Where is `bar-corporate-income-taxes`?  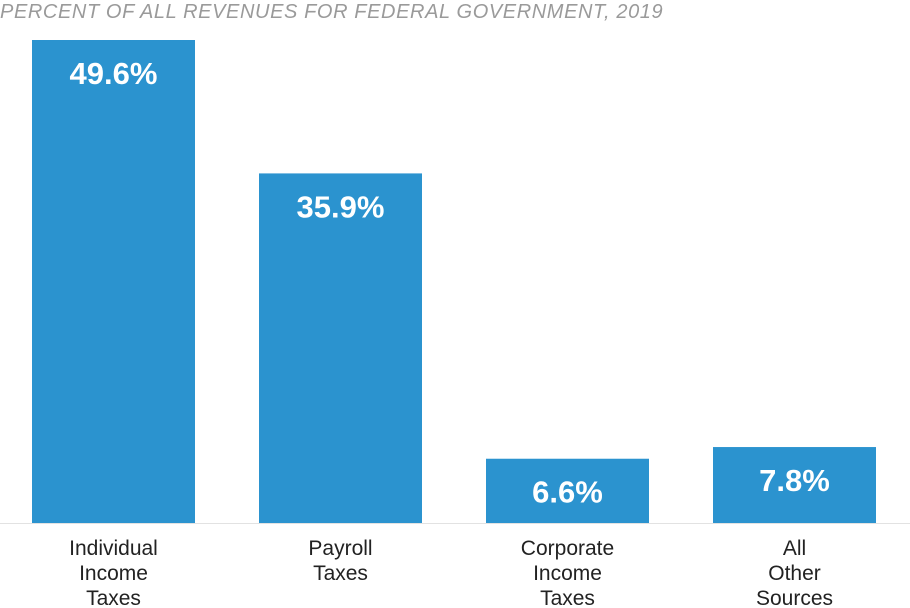
bar-corporate-income-taxes is located at coordinates (567, 490).